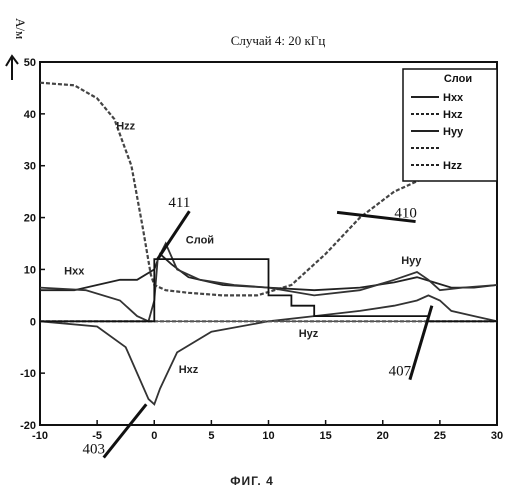  I want to click on legend-title: Слои, so click(458, 79).